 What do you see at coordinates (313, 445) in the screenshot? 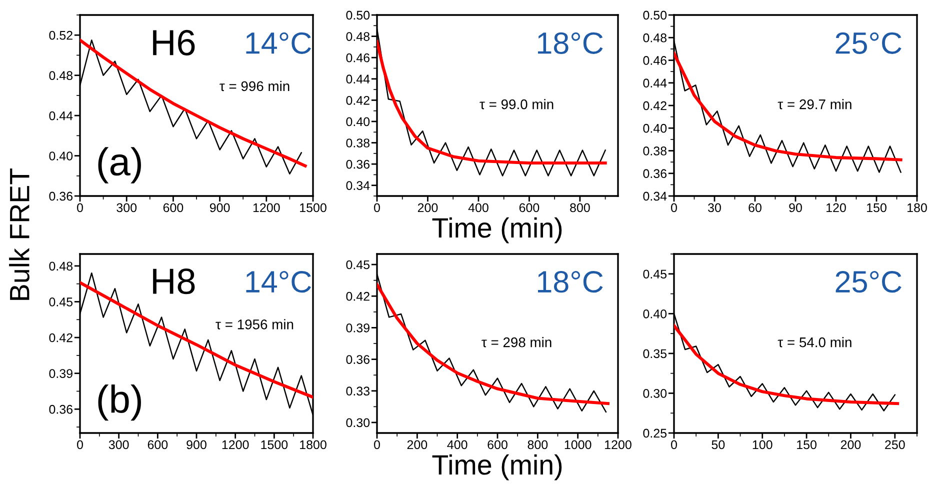
I see `x-tick-label: 1800` at bounding box center [313, 445].